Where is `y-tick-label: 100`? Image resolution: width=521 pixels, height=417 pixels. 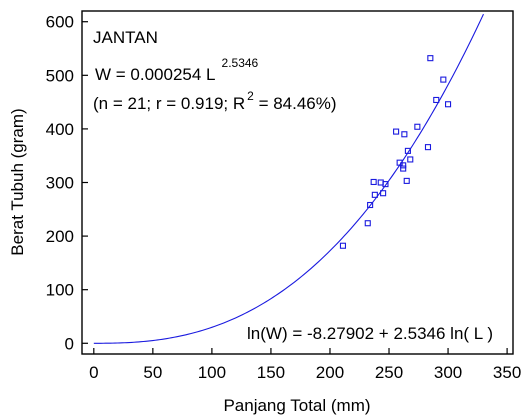
y-tick-label: 100 is located at coordinates (60, 290).